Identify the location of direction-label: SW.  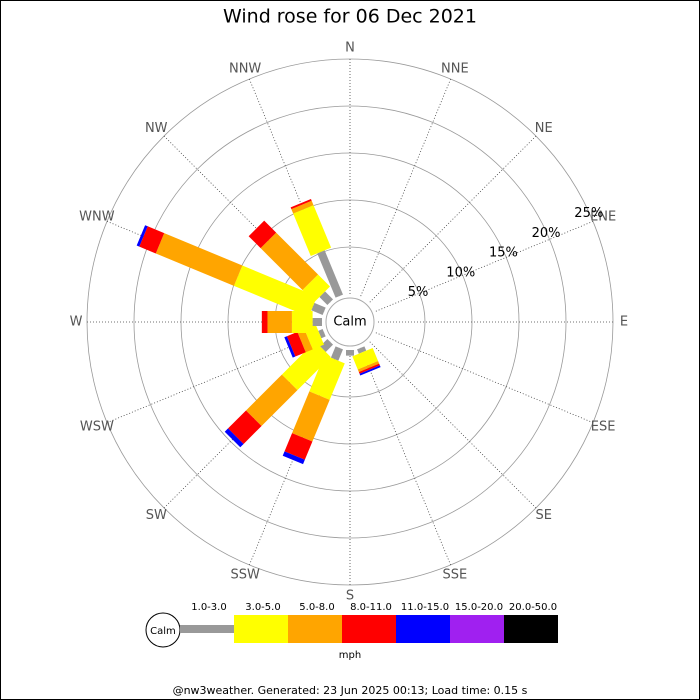
(156, 515).